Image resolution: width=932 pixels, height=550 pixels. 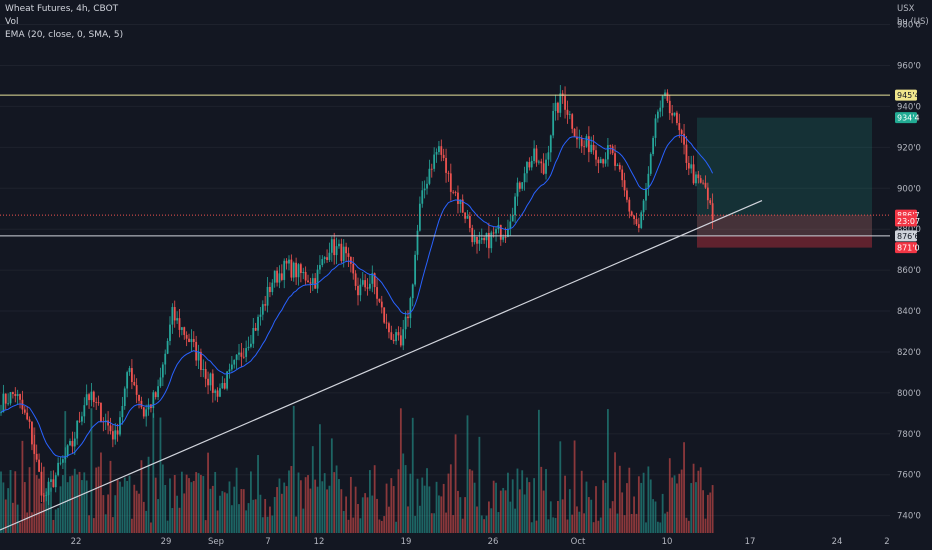 What do you see at coordinates (62, 9) in the screenshot?
I see `symbol-title: Wheat Futures, 4h, CBOT` at bounding box center [62, 9].